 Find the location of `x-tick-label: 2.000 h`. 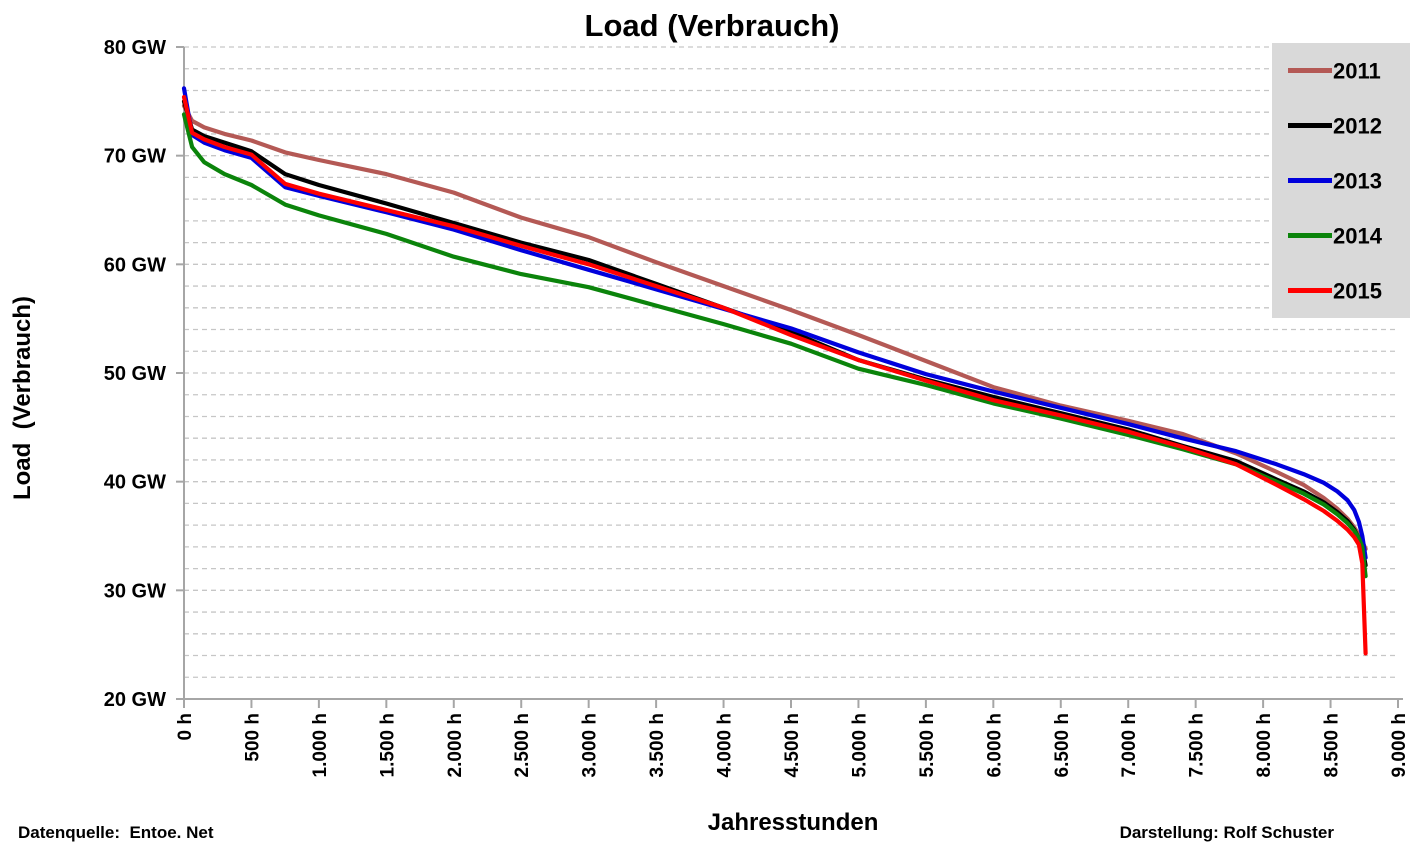

x-tick-label: 2.000 h is located at coordinates (455, 745).